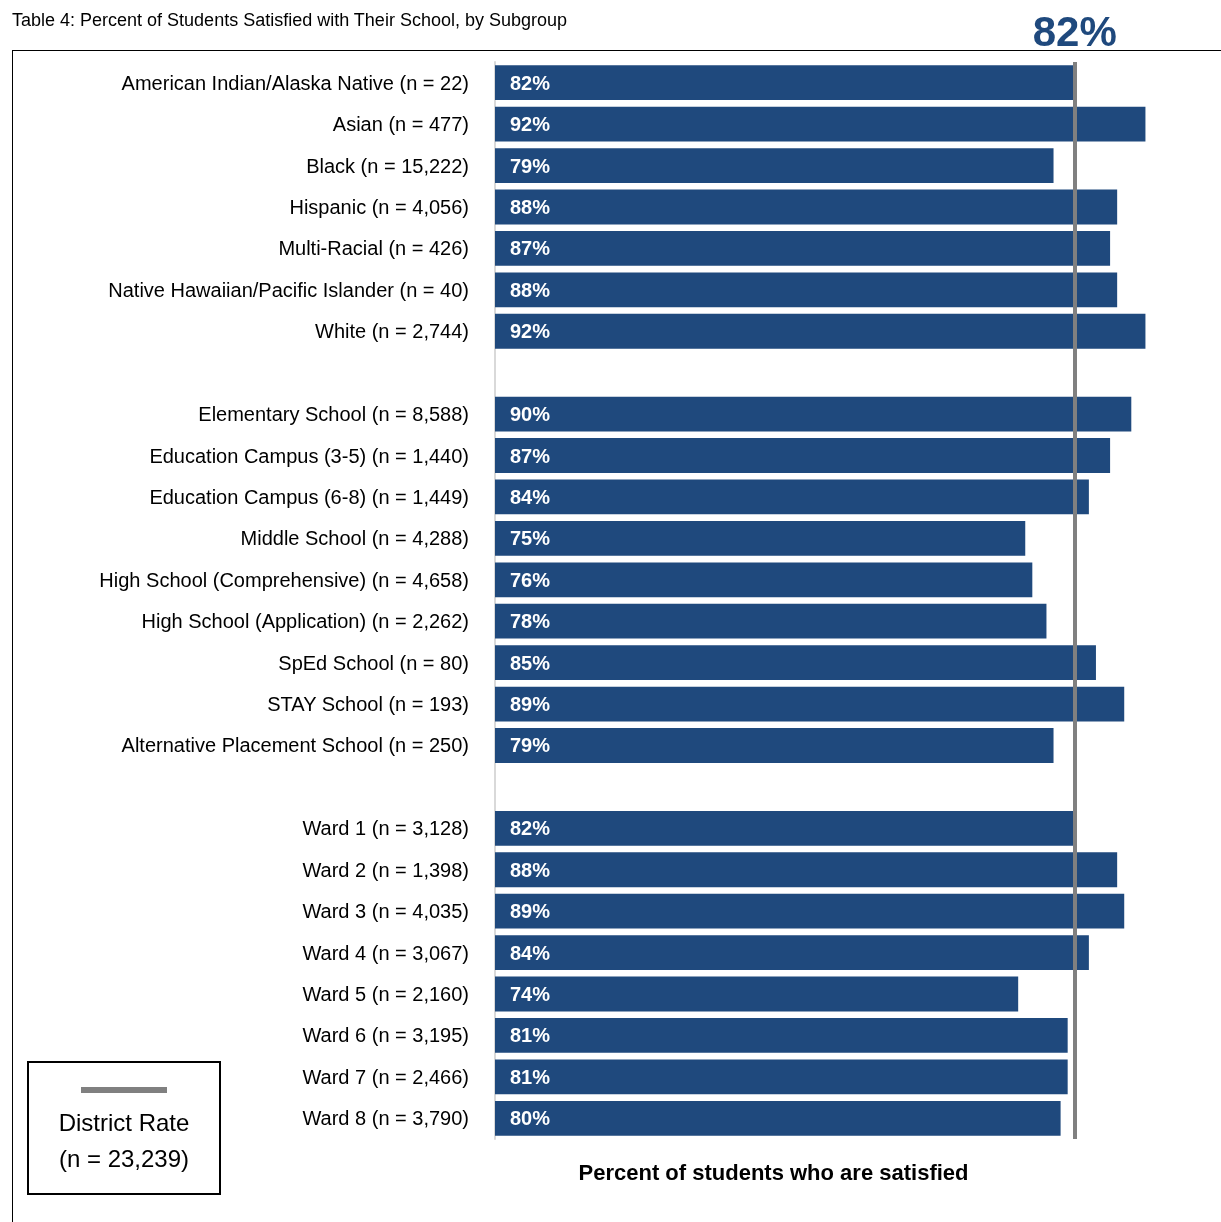  Describe the element at coordinates (373, 662) in the screenshot. I see `y-tick-label: SpEd School (n = 80)` at that location.